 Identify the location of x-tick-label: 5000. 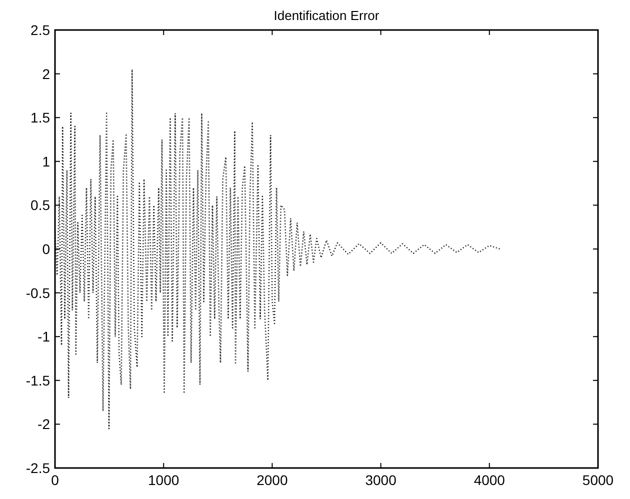
(598, 480).